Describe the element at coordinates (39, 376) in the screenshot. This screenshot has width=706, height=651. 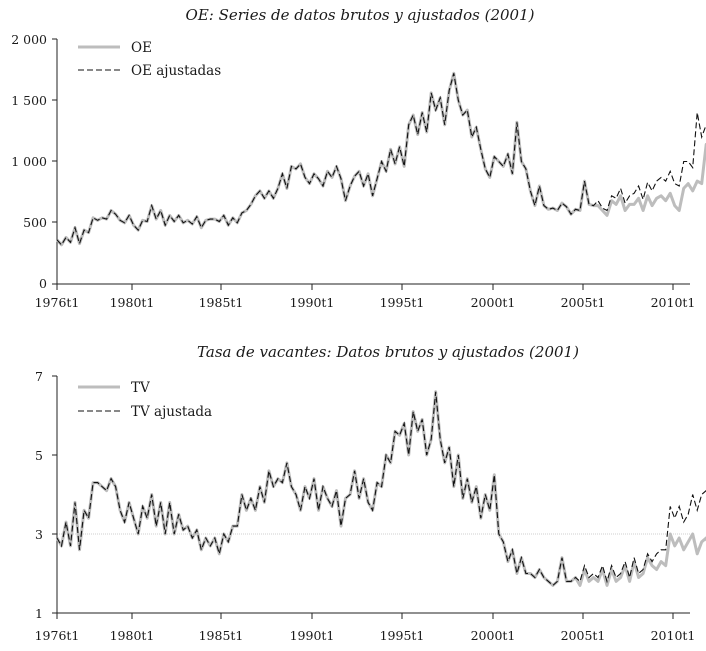
I see `y-tick-label: 7` at that location.